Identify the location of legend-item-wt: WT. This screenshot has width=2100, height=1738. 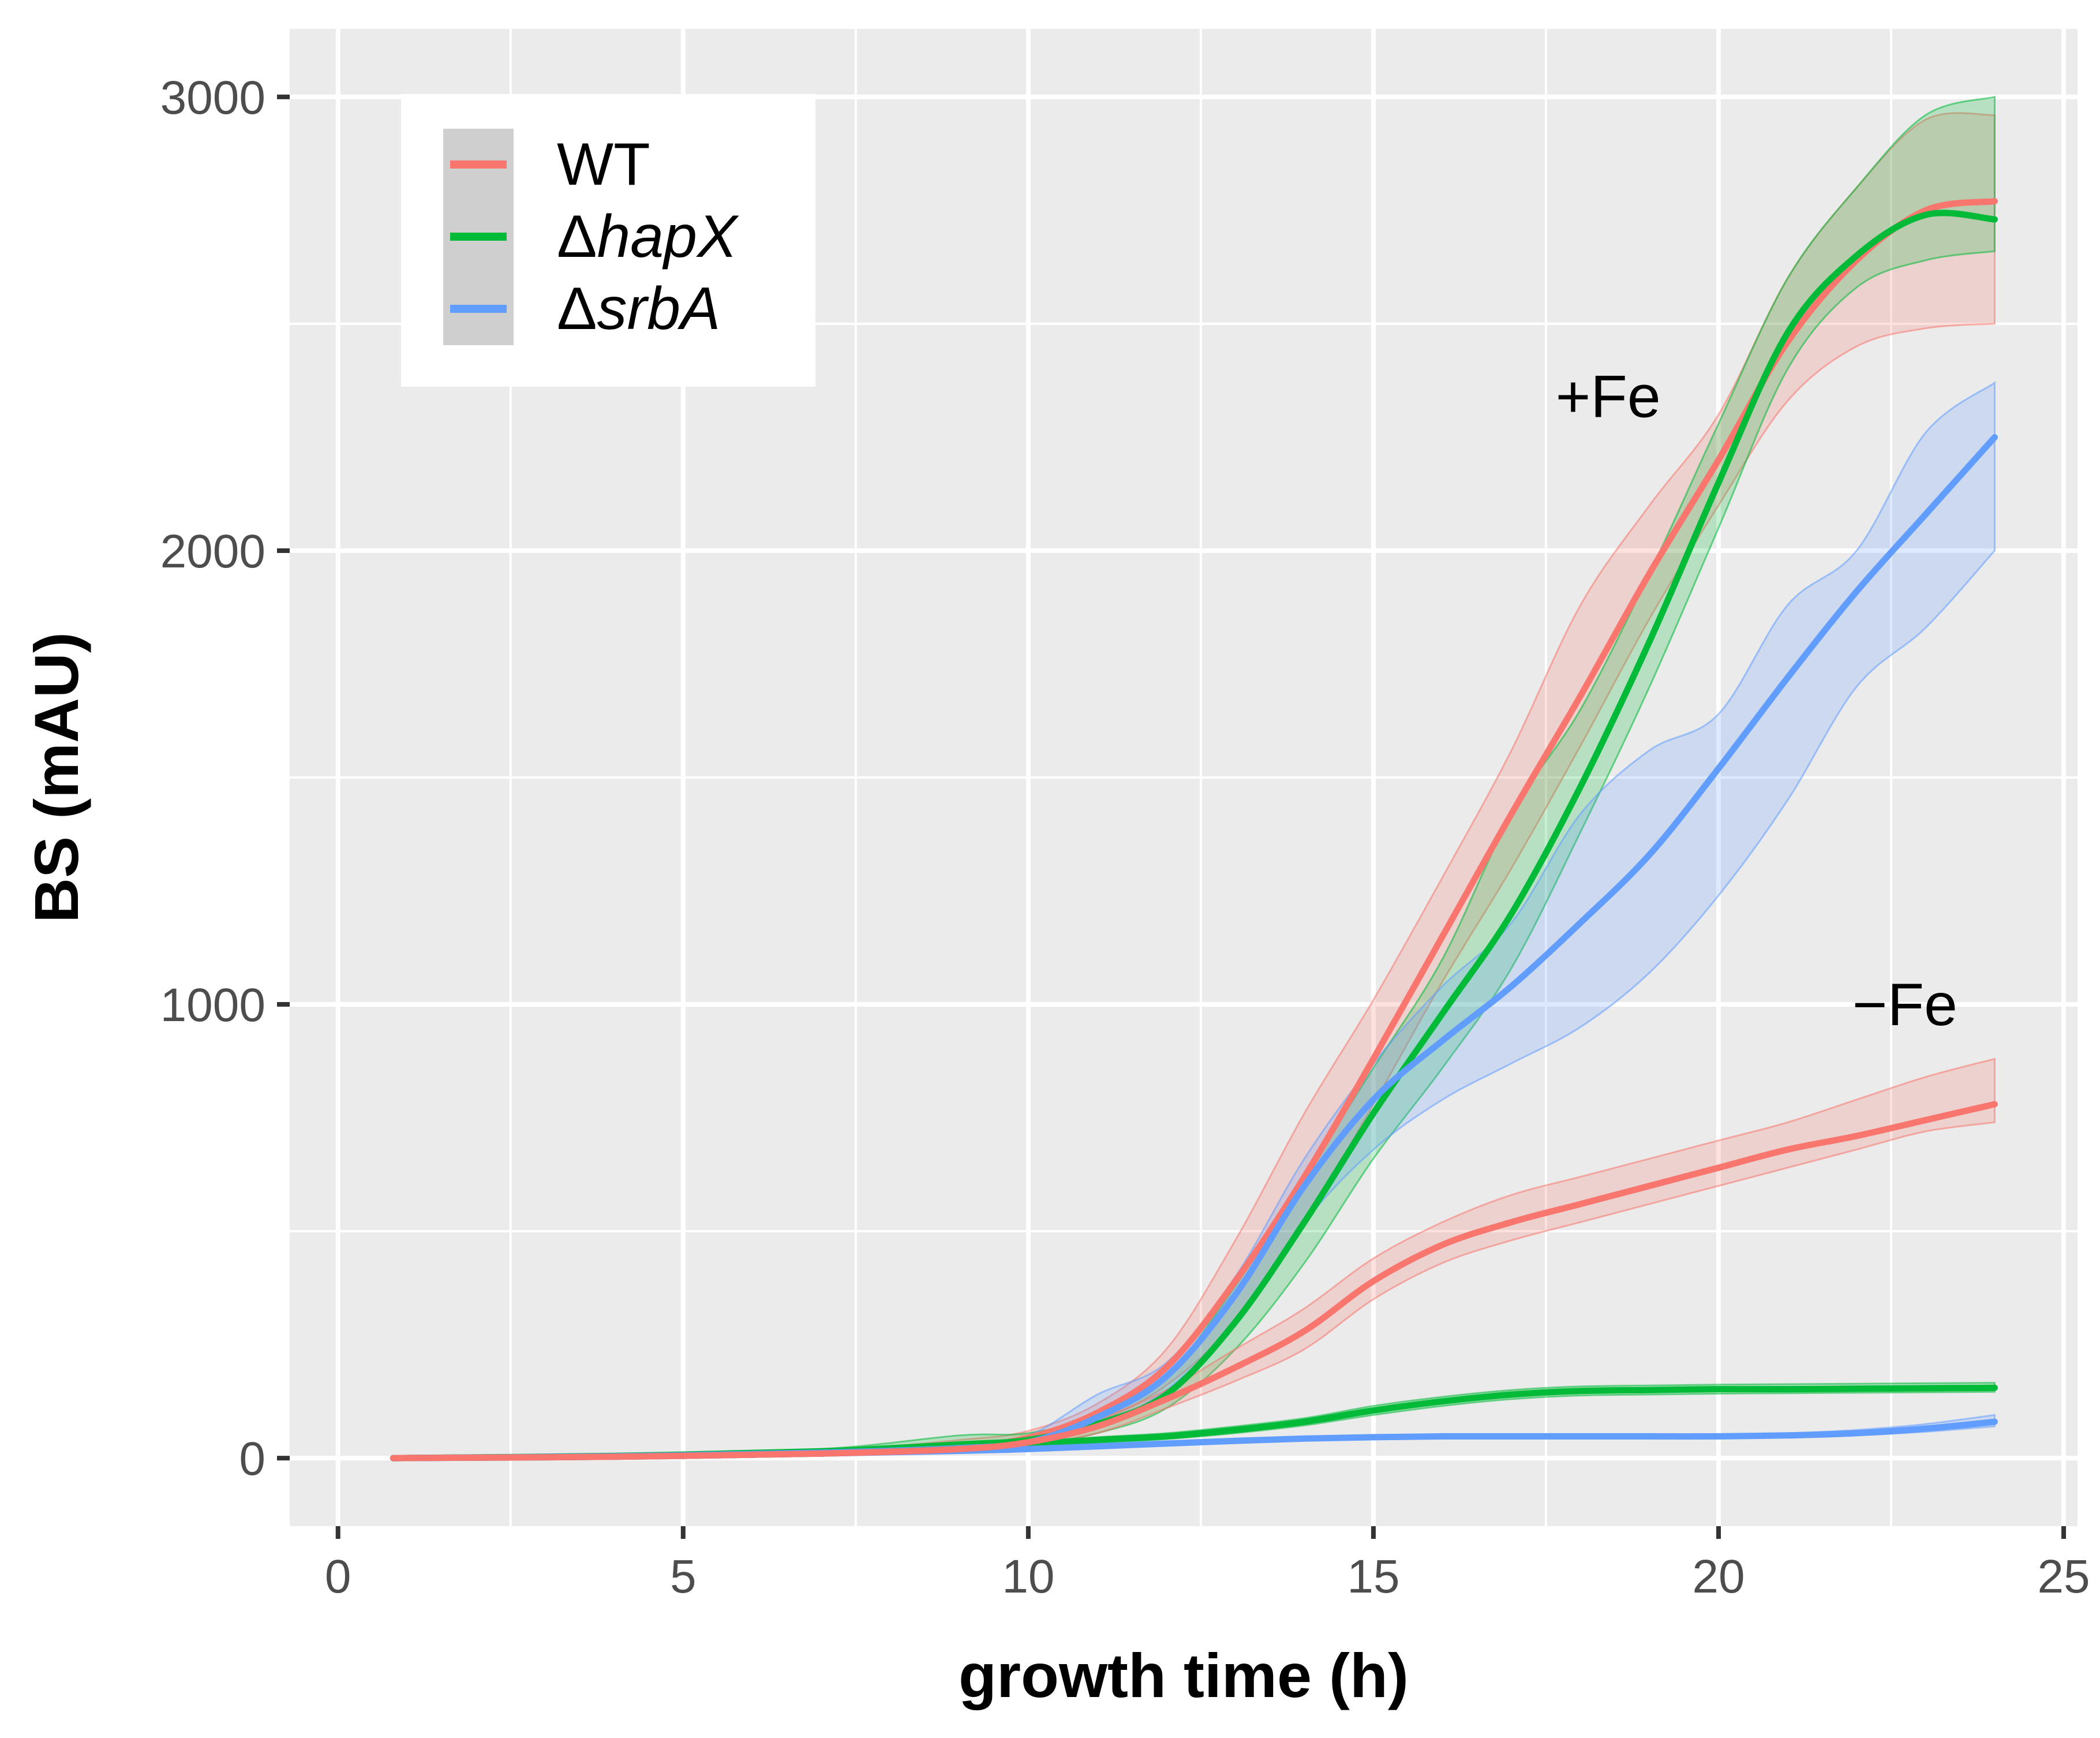
(546, 163).